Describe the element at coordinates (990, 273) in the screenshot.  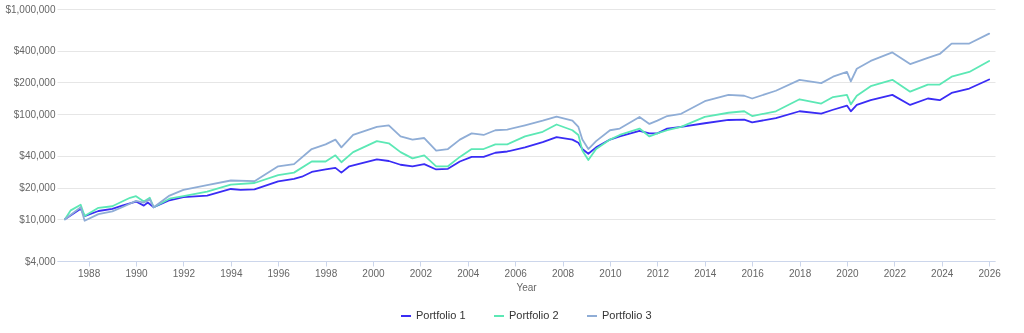
I see `x-tick-label: 2026` at that location.